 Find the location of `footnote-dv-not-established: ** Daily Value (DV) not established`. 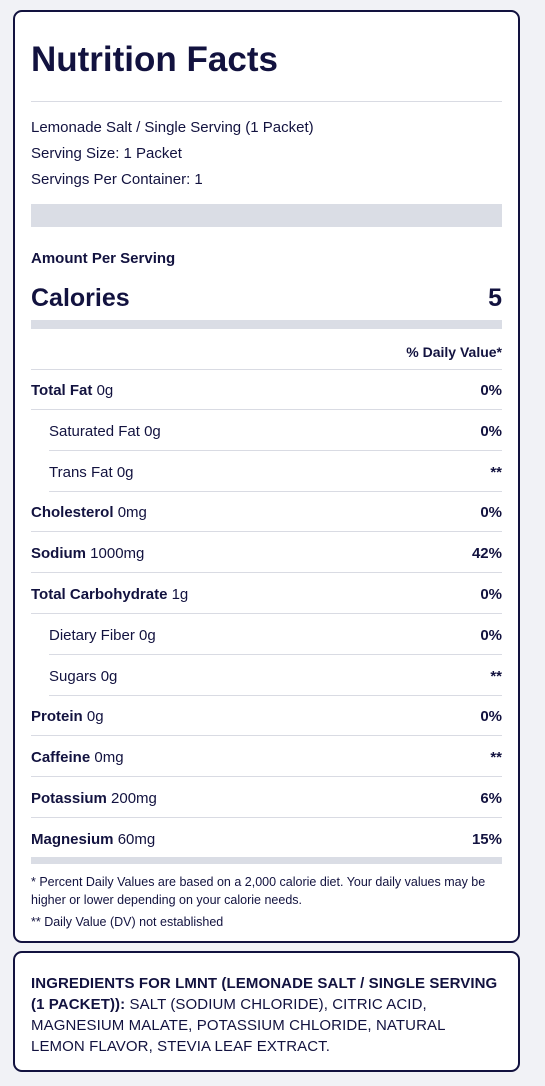

footnote-dv-not-established: ** Daily Value (DV) not established is located at coordinates (127, 922).